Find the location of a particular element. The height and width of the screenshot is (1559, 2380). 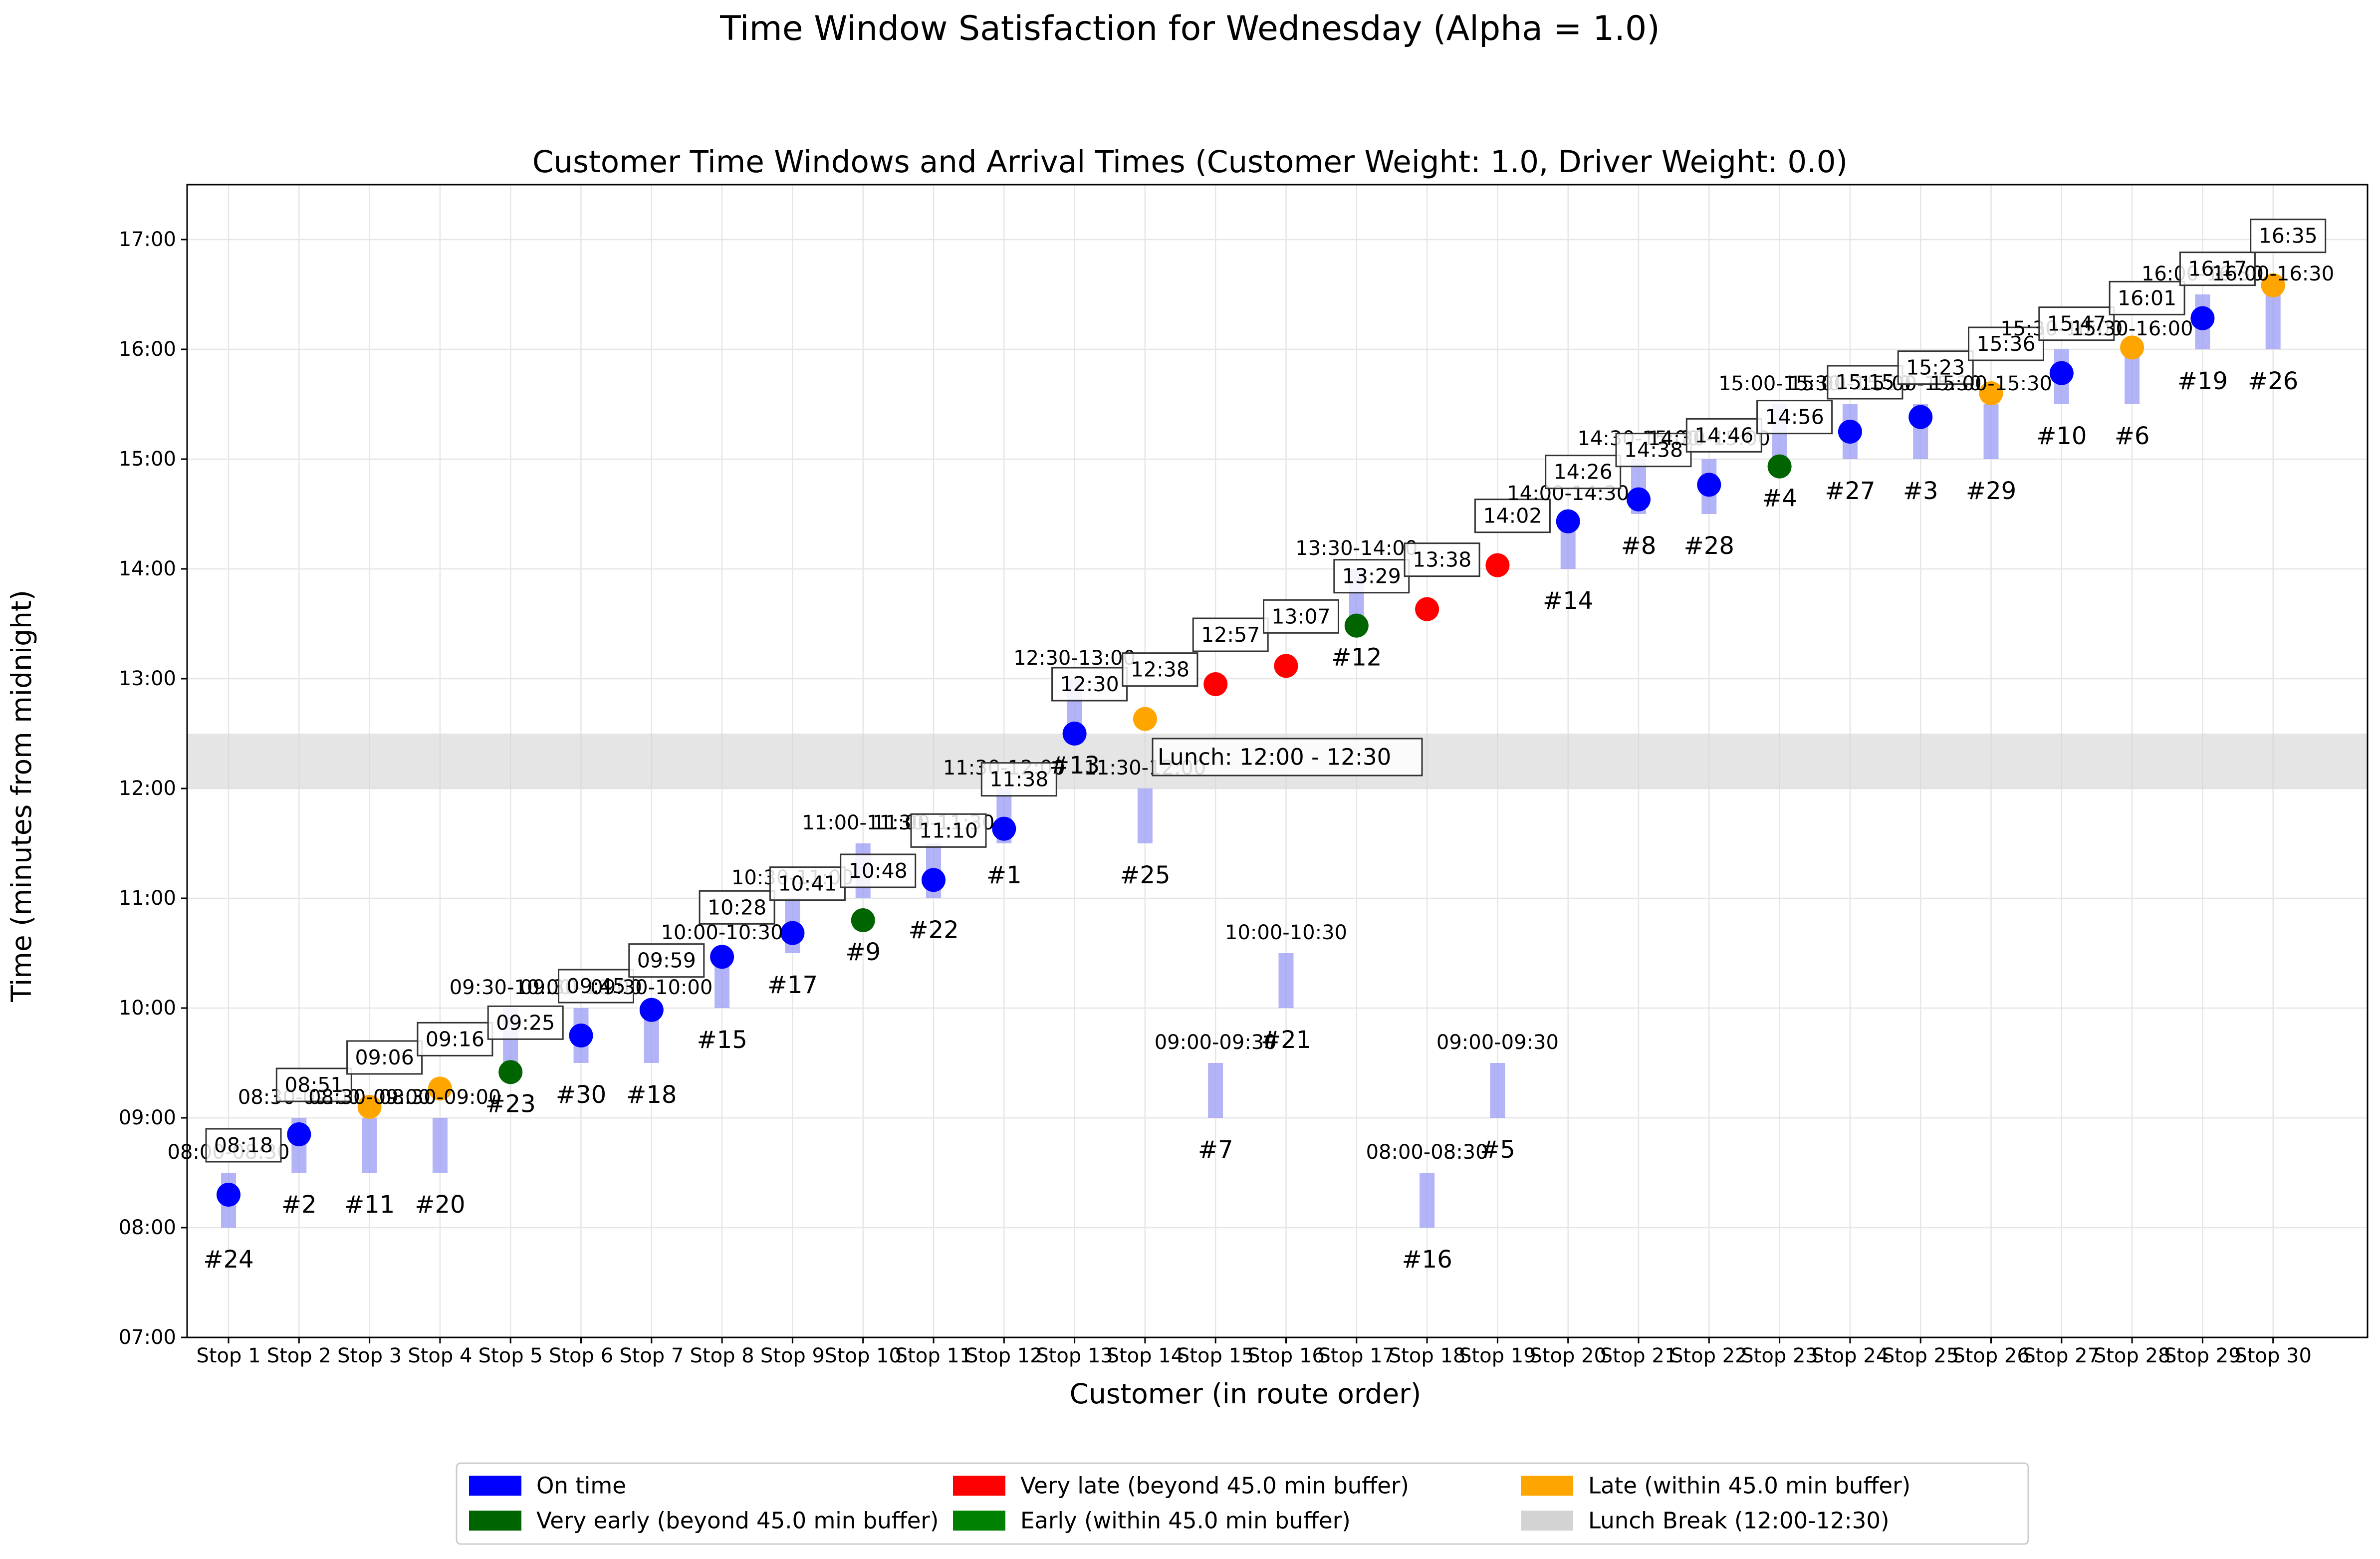

customer-label-7: #7 is located at coordinates (1215, 1150).